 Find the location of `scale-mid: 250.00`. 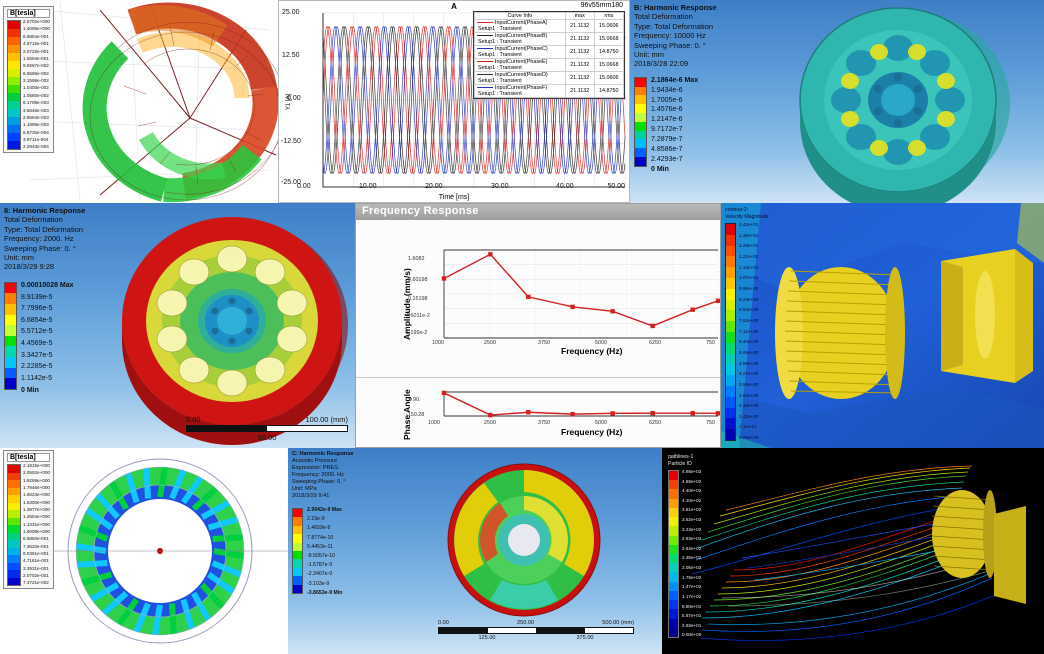

scale-mid: 250.00 is located at coordinates (526, 623).